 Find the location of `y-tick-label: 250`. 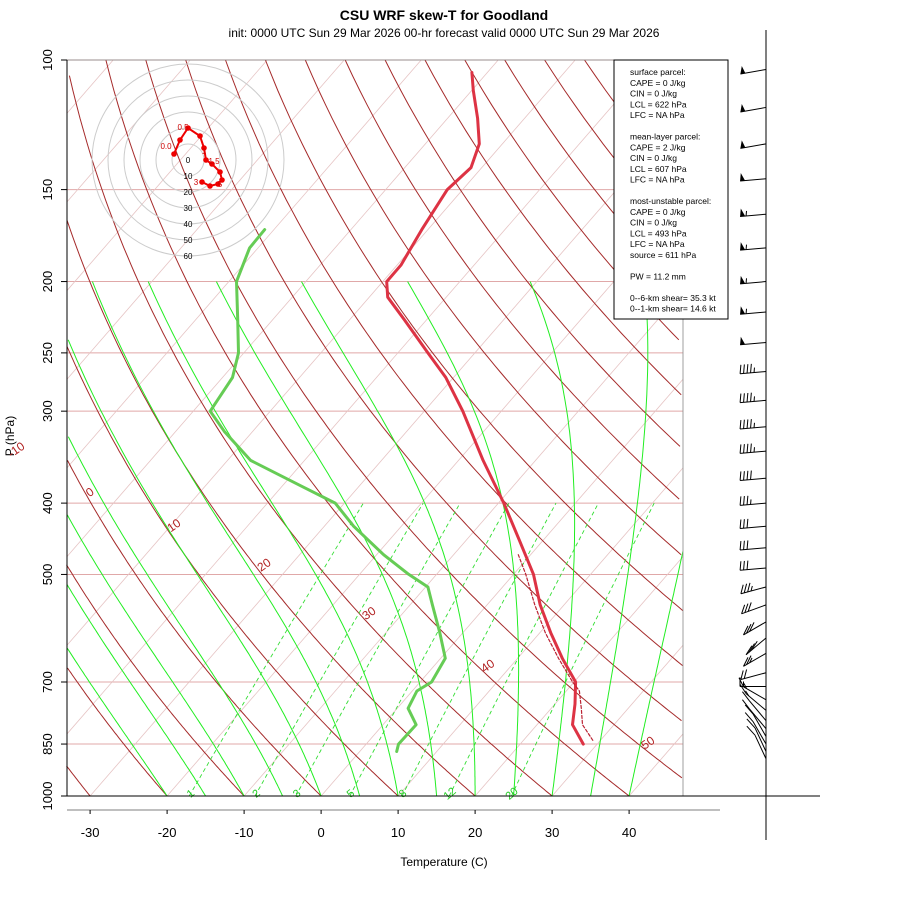

y-tick-label: 250 is located at coordinates (47, 353).